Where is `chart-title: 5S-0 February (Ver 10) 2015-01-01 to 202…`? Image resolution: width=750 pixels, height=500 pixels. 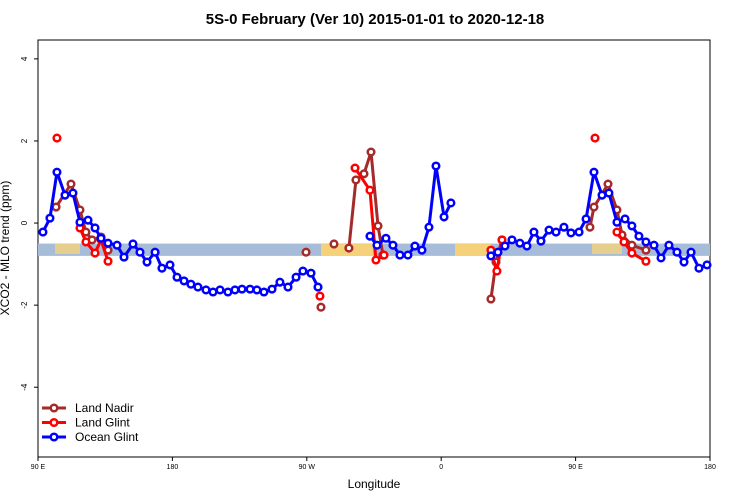
chart-title: 5S-0 February (Ver 10) 2015-01-01 to 202… is located at coordinates (375, 19).